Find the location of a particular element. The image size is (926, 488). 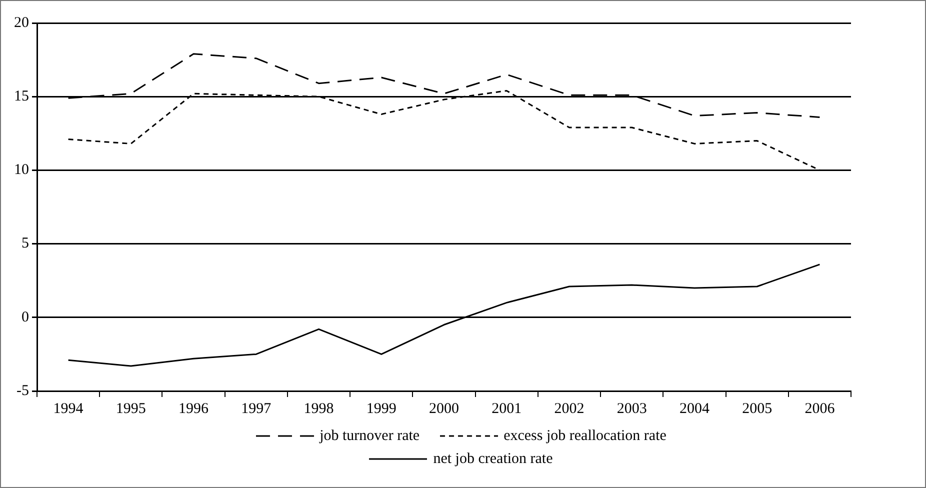

x-tick-label: 1998 is located at coordinates (319, 408).